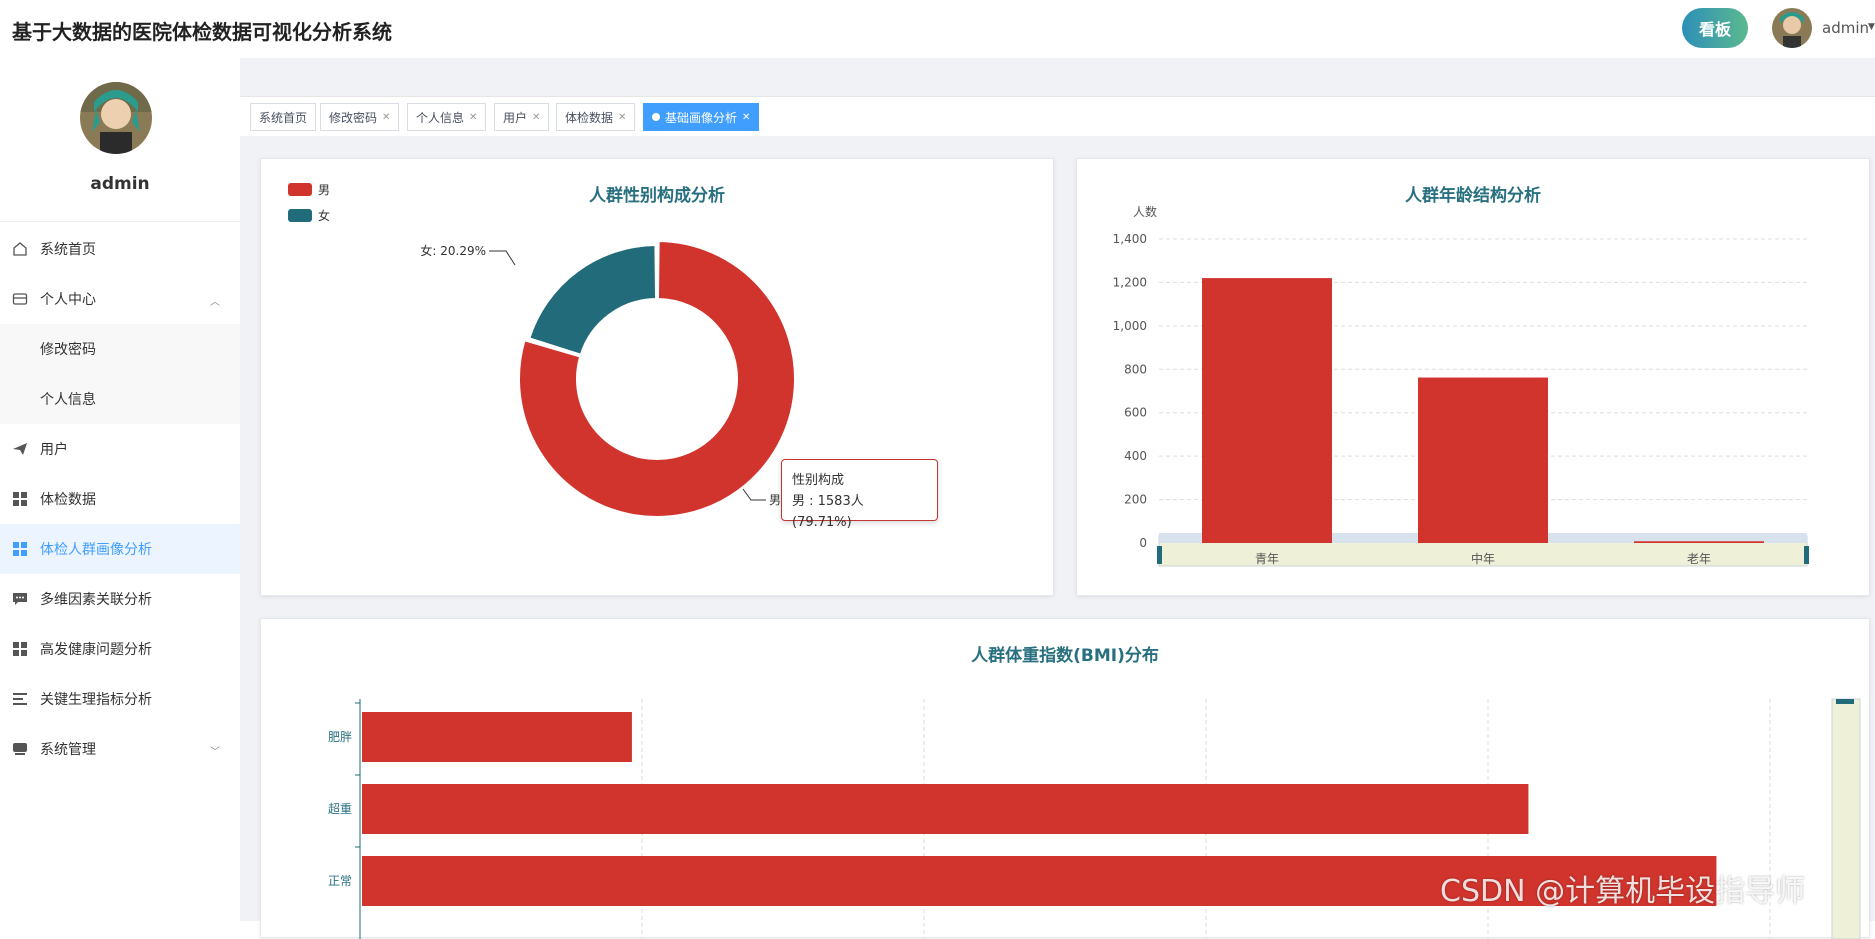 Image resolution: width=1875 pixels, height=939 pixels. What do you see at coordinates (945, 809) in the screenshot?
I see `bar-超重` at bounding box center [945, 809].